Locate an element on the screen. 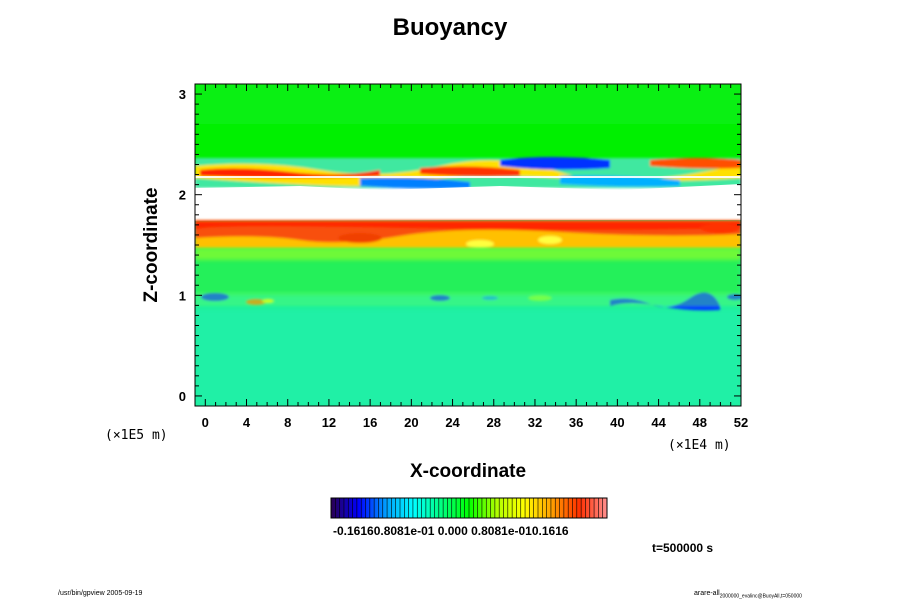 The image size is (900, 600). x-unit-label: (×1E4 m) is located at coordinates (699, 445).